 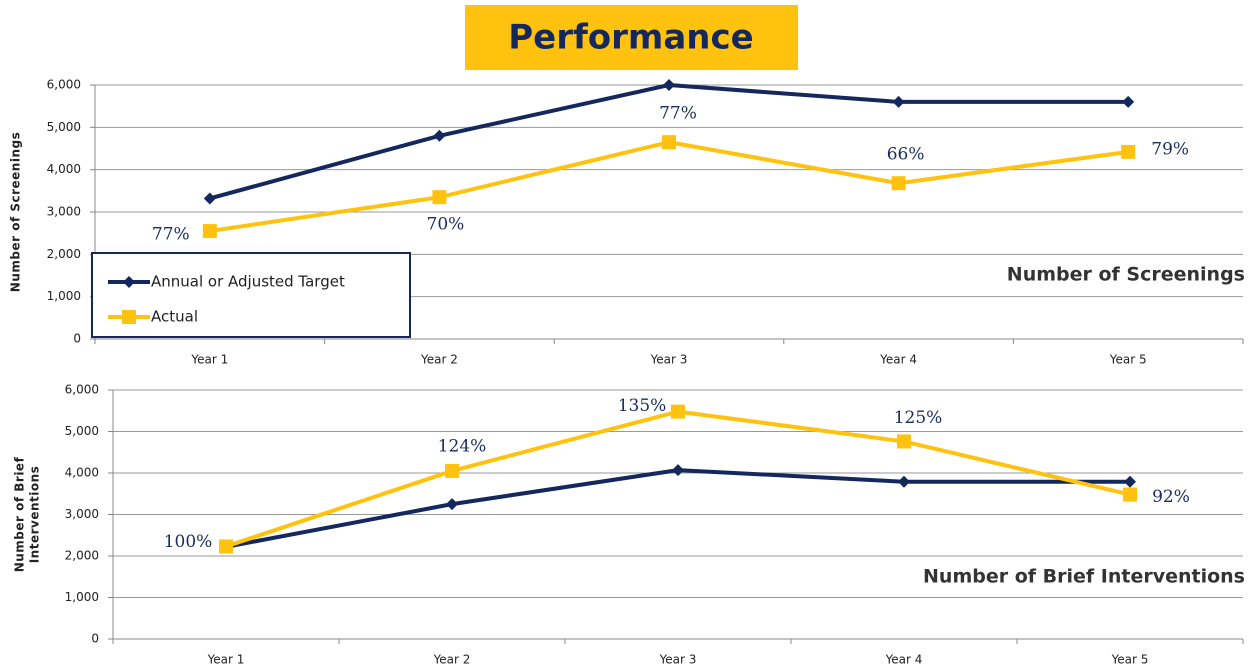 I want to click on y-axis-label: Interventions, so click(x=35, y=515).